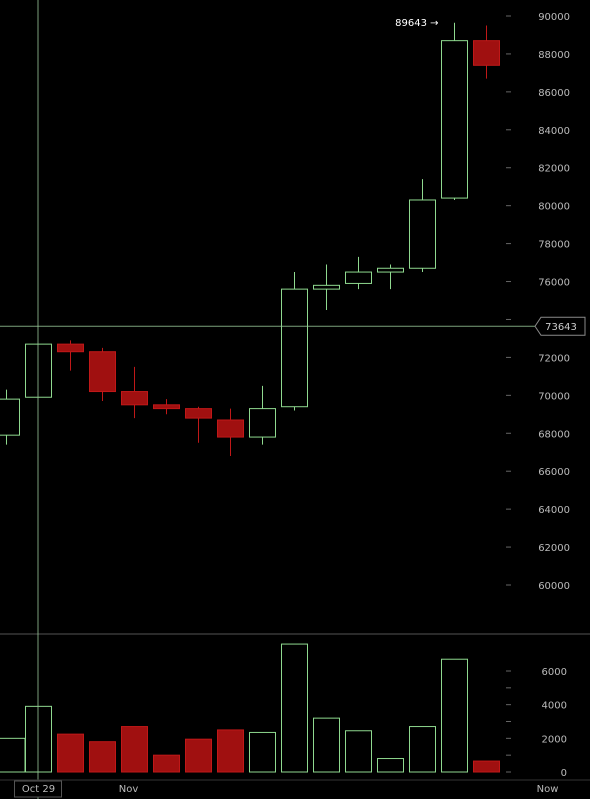 The image size is (590, 799). What do you see at coordinates (416, 23) in the screenshot?
I see `high-marker-label: 89643 →` at bounding box center [416, 23].